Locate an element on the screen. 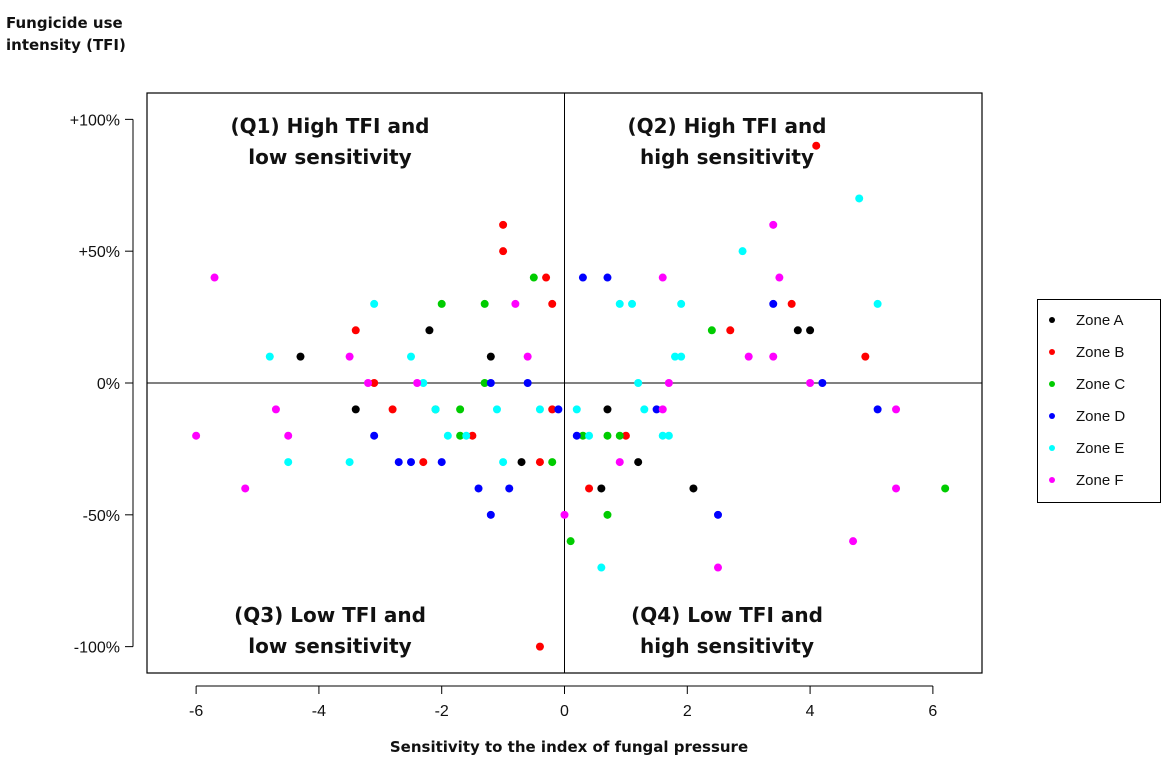 Image resolution: width=1161 pixels, height=760 pixels. x-tick-label: -4 is located at coordinates (319, 711).